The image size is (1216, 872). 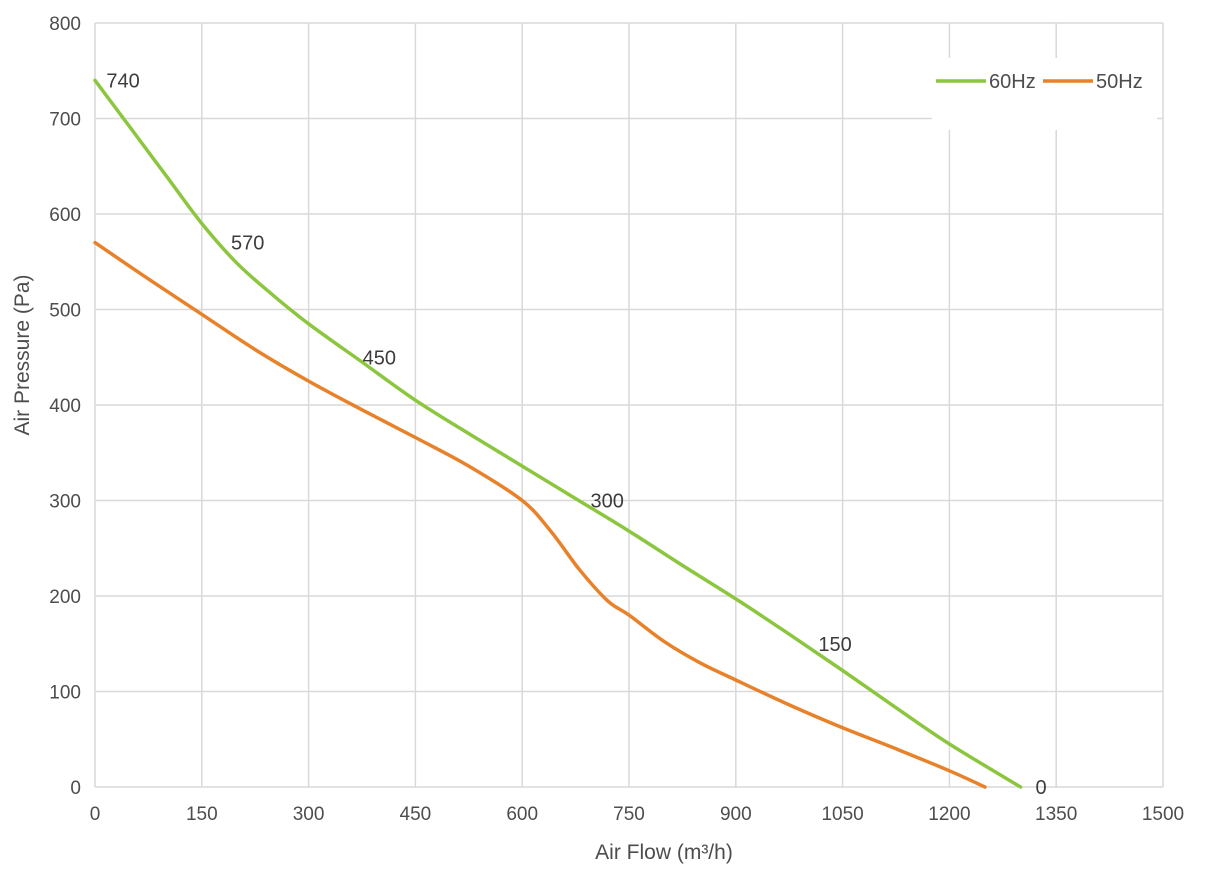 I want to click on y-tick-label: 200, so click(x=65, y=597).